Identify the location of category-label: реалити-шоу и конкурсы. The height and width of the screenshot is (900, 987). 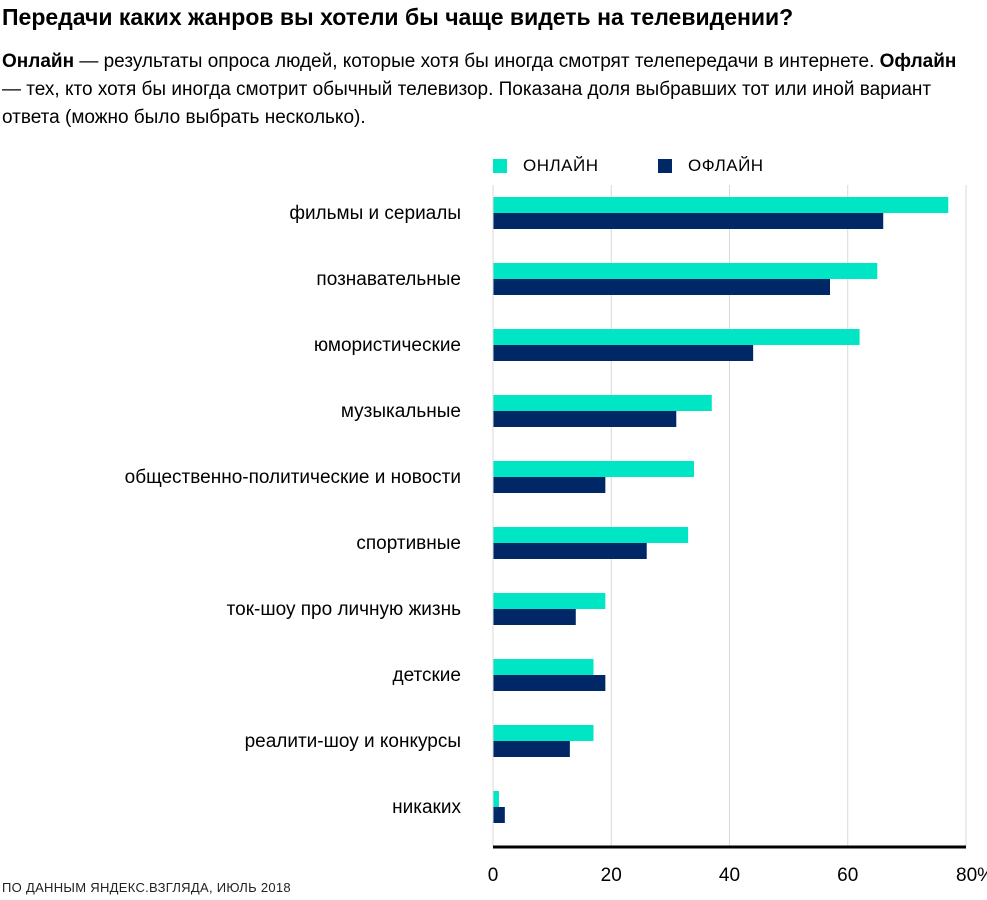
(353, 741).